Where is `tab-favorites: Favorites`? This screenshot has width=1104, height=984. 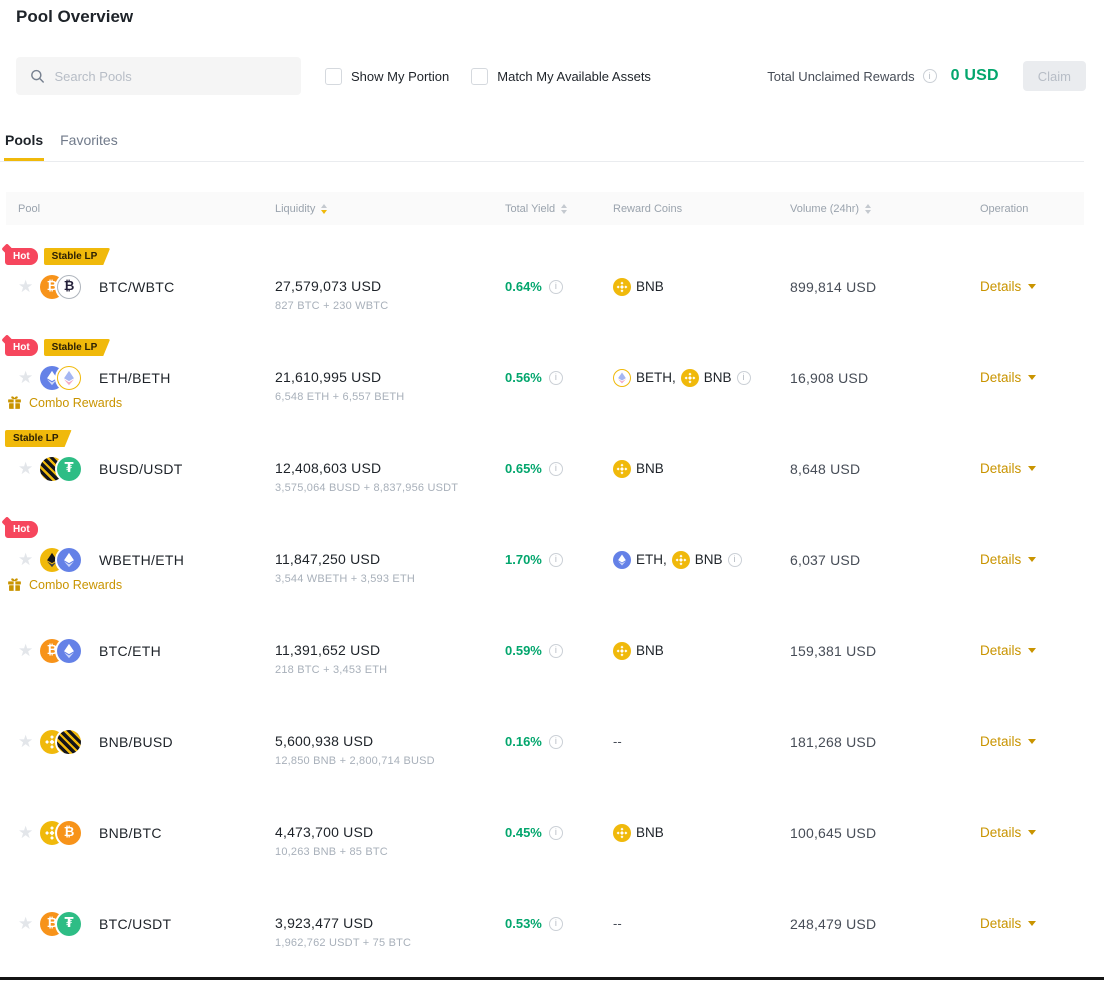
tab-favorites: Favorites is located at coordinates (89, 140).